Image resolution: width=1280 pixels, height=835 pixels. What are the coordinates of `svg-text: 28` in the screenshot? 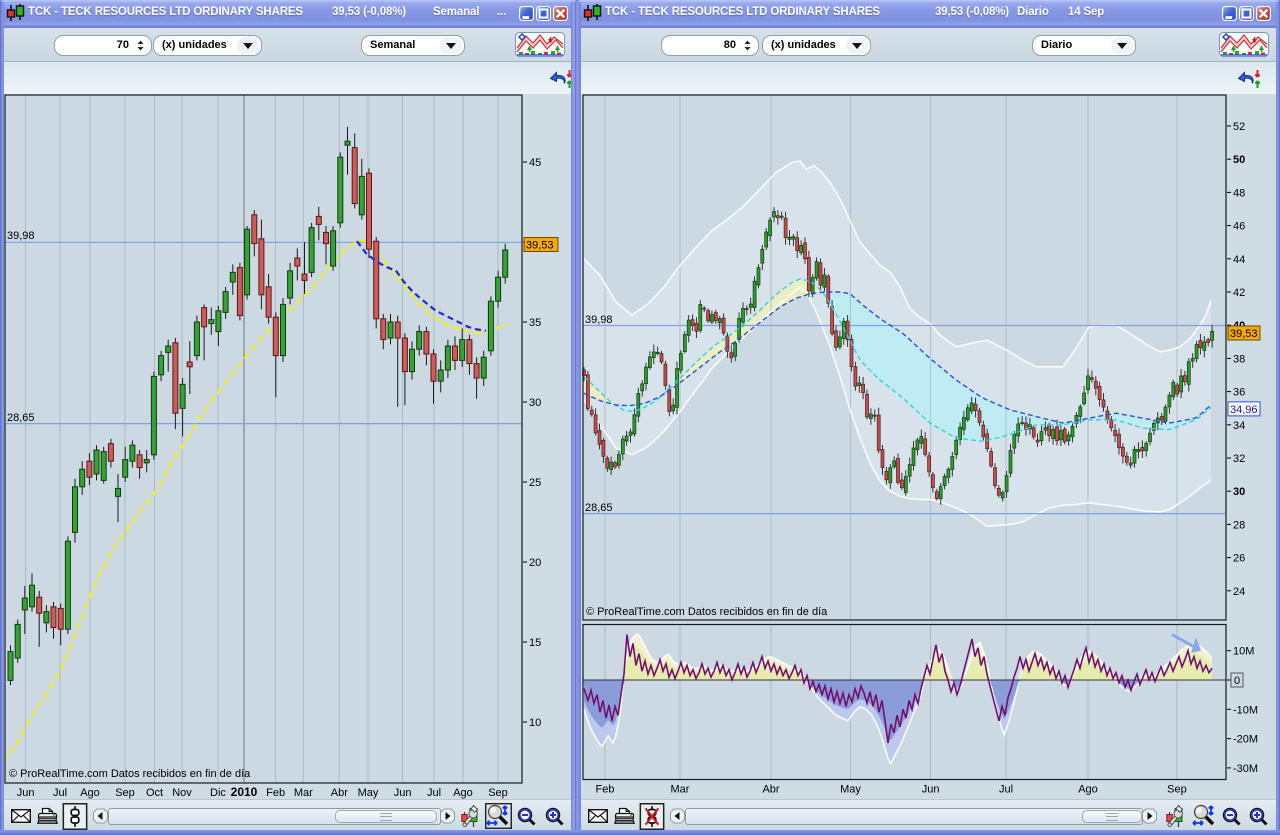 It's located at (1239, 525).